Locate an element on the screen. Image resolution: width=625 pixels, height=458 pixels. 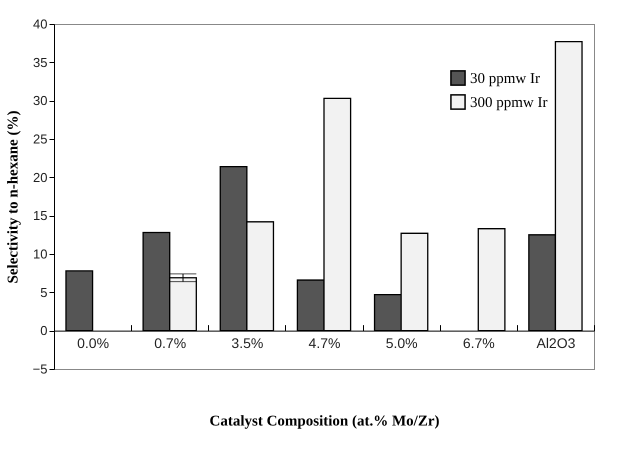
legend-label: 300 ppmw Ir is located at coordinates (509, 103).